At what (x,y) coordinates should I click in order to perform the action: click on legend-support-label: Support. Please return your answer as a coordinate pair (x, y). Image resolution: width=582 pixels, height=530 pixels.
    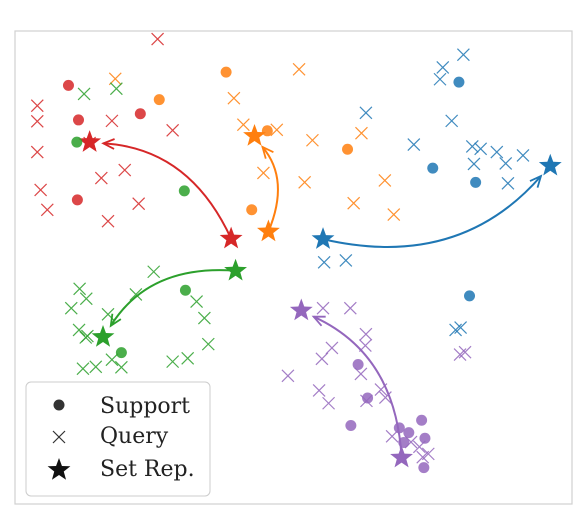
    Looking at the image, I should click on (145, 406).